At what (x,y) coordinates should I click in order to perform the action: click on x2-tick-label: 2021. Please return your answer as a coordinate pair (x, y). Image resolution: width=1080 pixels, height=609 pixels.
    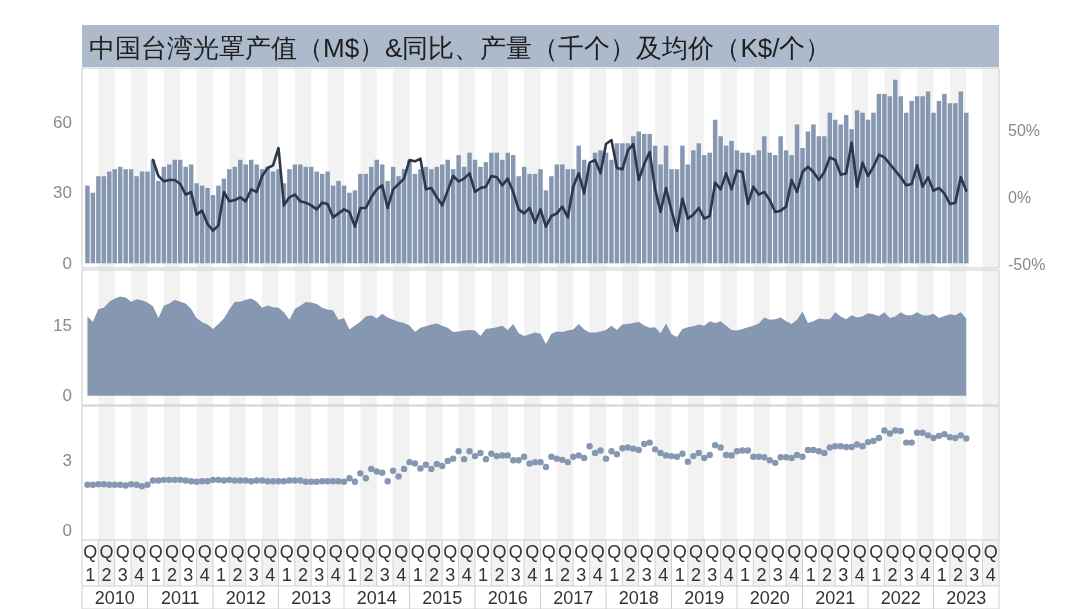
    Looking at the image, I should click on (835, 597).